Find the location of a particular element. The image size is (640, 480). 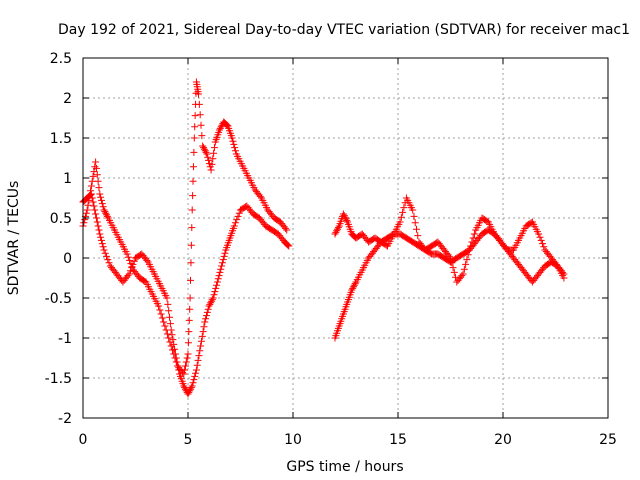

y-tick-label: 0 is located at coordinates (67, 259).